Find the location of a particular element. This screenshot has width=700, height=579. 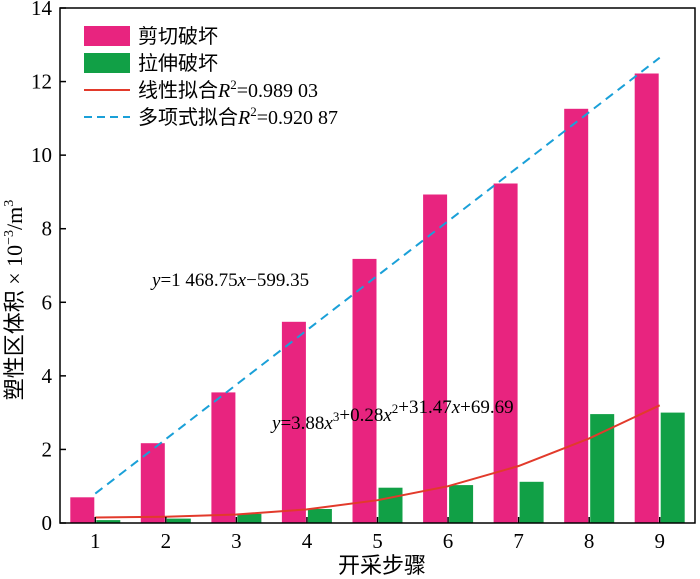

x-tick-label: 2 is located at coordinates (166, 541).